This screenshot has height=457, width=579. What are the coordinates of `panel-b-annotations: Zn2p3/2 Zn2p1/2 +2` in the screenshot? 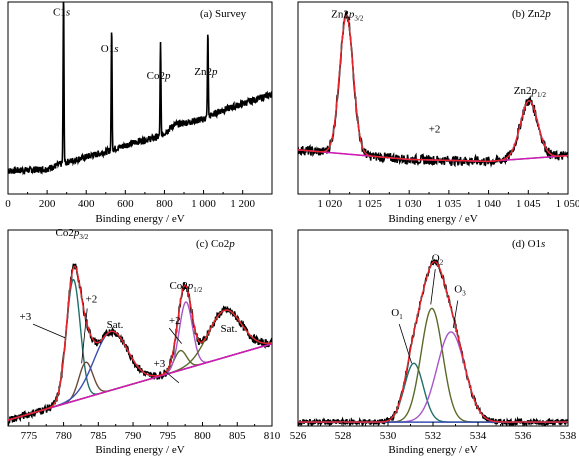 It's located at (438, 71).